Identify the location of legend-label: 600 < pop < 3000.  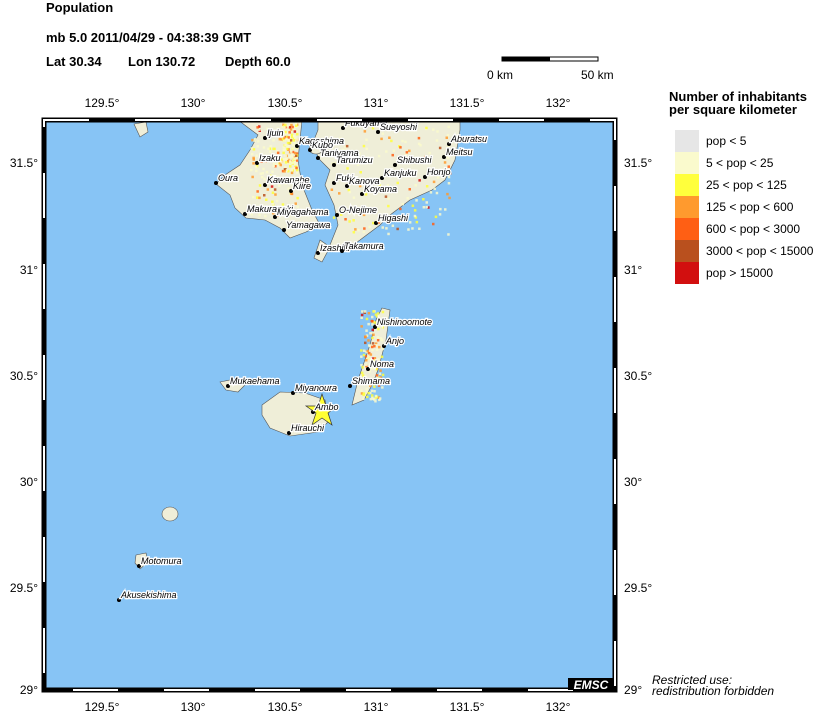
(753, 229).